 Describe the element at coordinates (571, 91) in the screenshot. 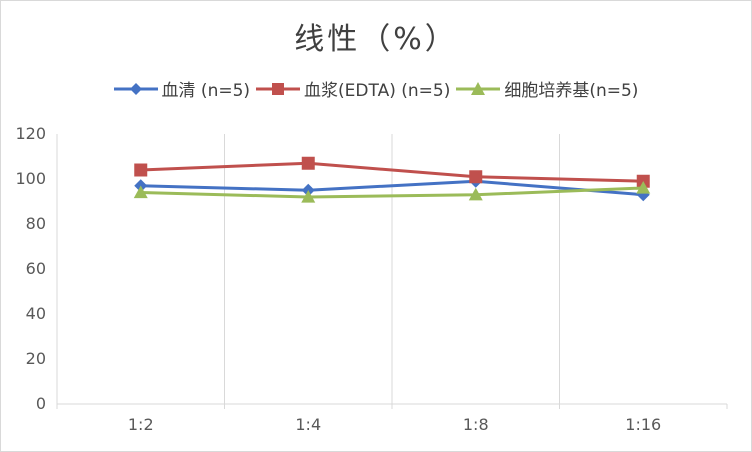

I see `legend-label: 细胞培养基(n=5)` at that location.